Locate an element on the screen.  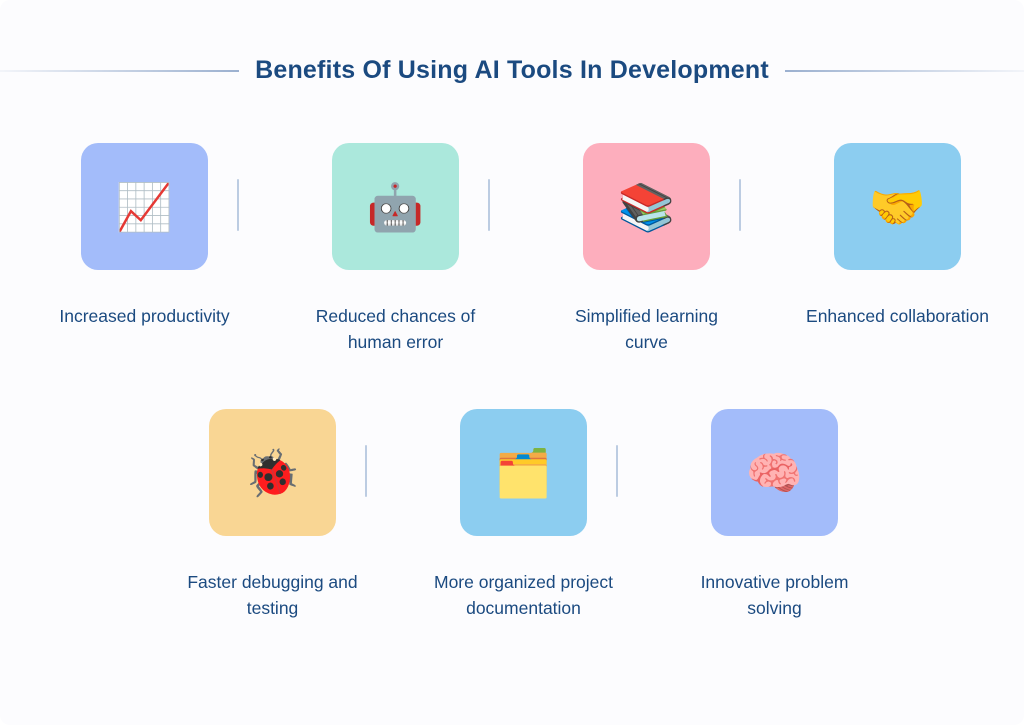
benefit-label: Reduced chances of human error is located at coordinates (395, 329).